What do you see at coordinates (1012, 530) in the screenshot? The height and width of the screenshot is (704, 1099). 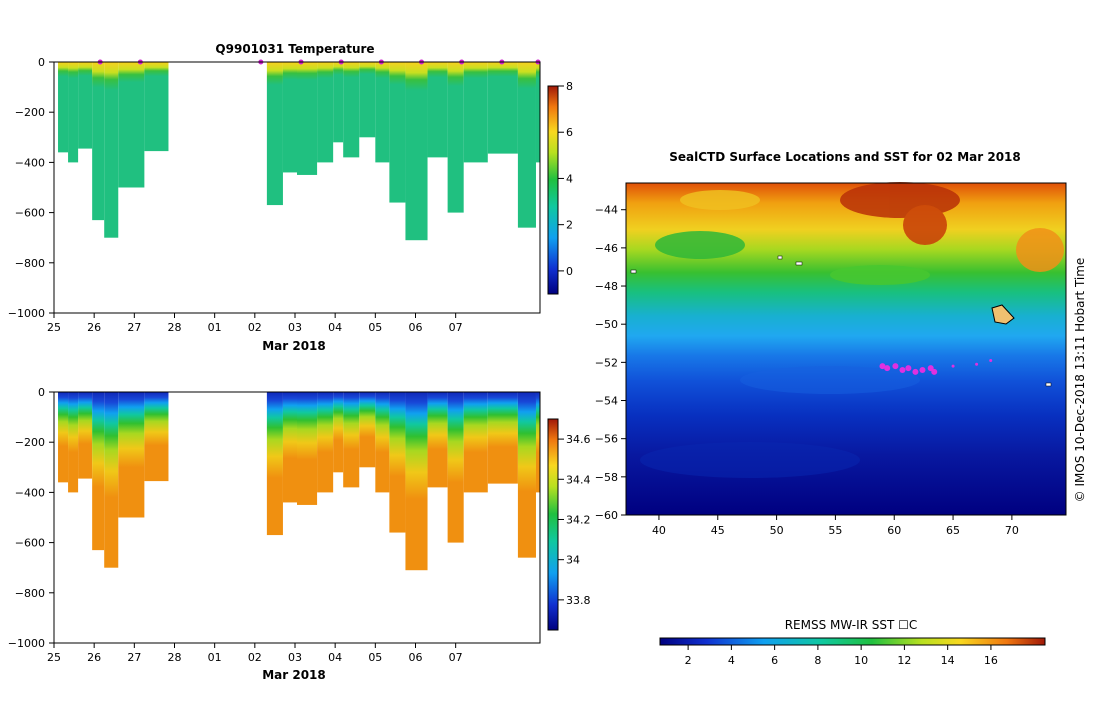 I see `lon-tick-label: 70` at bounding box center [1012, 530].